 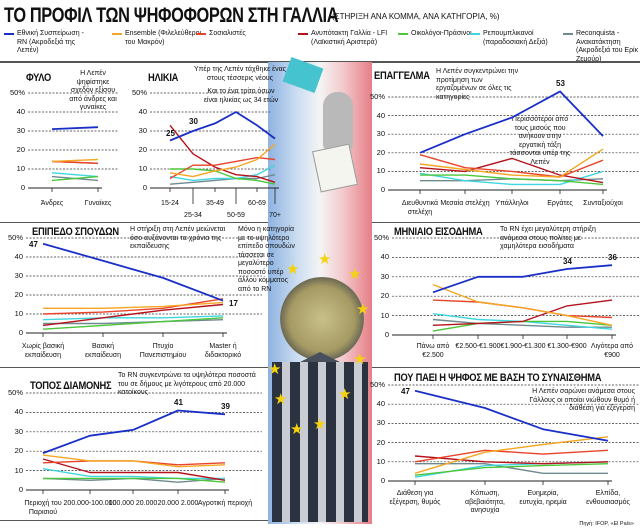 What do you see at coordinates (512, 203) in the screenshot?
I see `x-category-label: Υπάλληλοι` at bounding box center [512, 203].